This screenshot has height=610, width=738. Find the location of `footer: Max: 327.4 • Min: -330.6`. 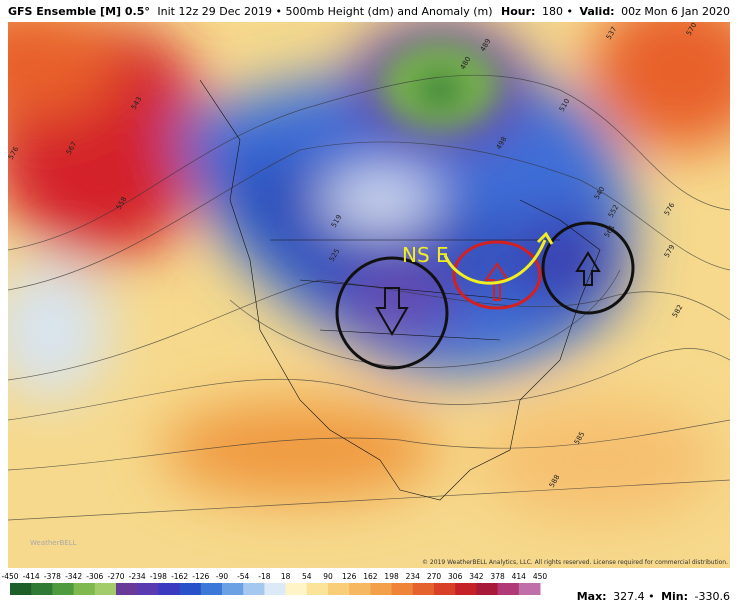

footer: Max: 327.4 • Min: -330.6 is located at coordinates (653, 596).